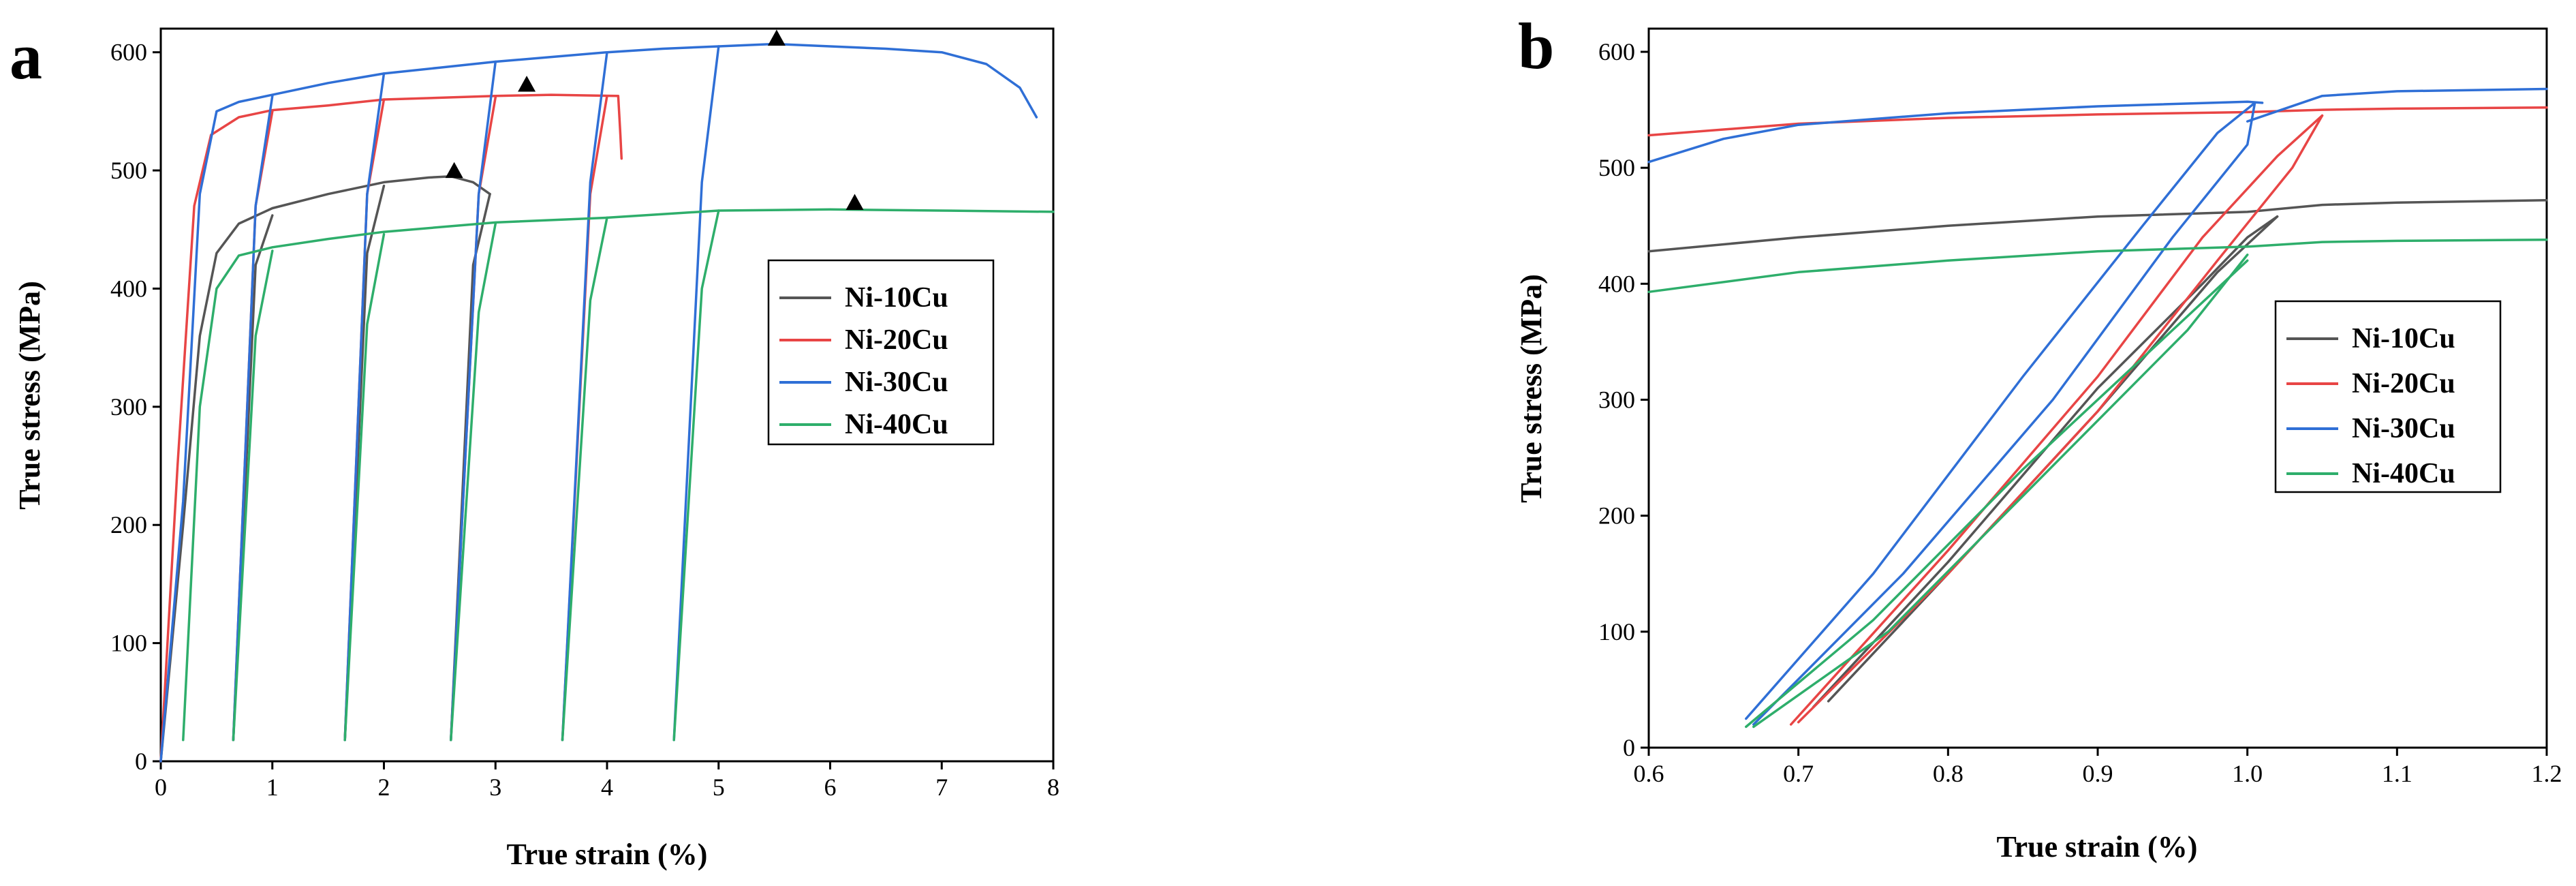 The height and width of the screenshot is (886, 2576). Describe the element at coordinates (830, 787) in the screenshot. I see `panel-a-x-tick-label: 6` at that location.